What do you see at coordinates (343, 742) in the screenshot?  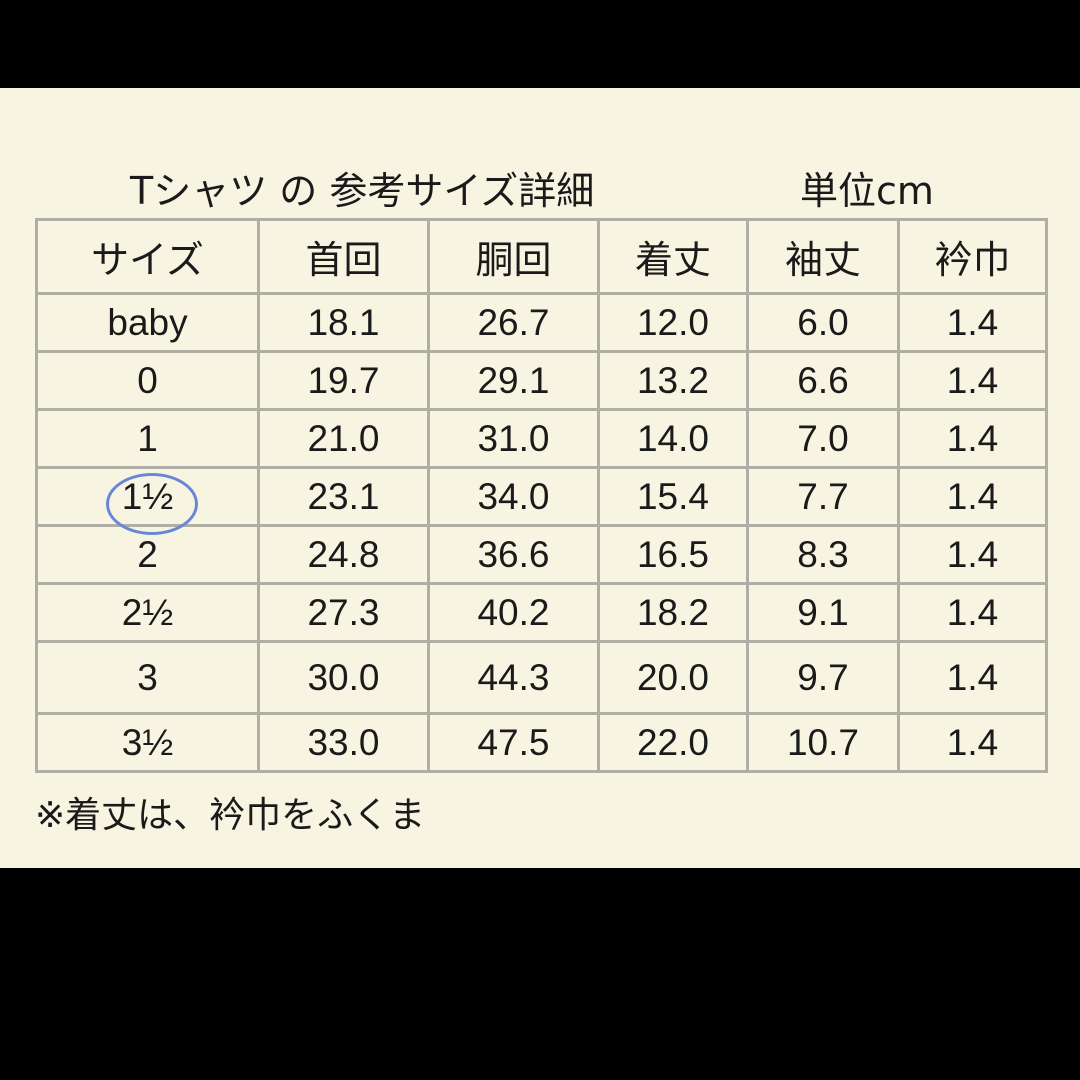 I see `table-cell: 33.0` at bounding box center [343, 742].